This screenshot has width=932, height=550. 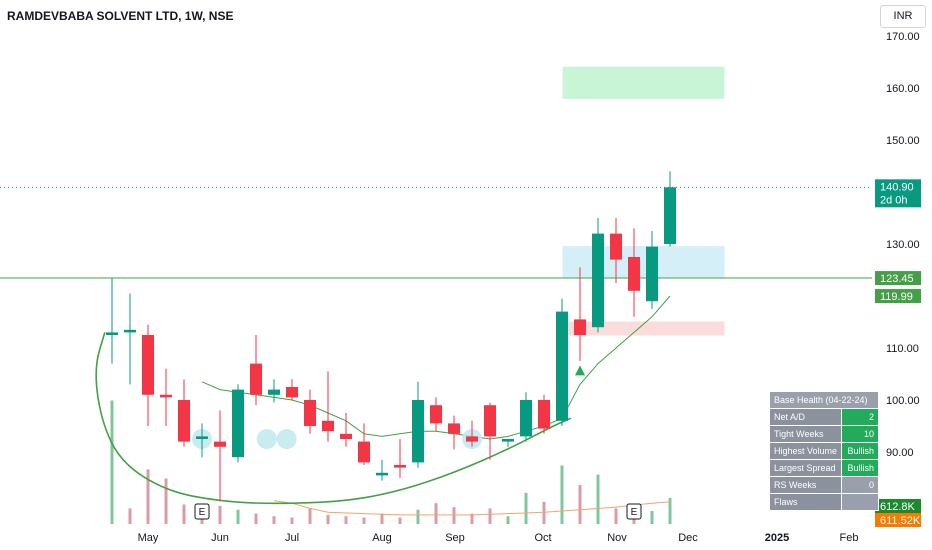 I want to click on y-tick-label: 160.00, so click(x=903, y=89).